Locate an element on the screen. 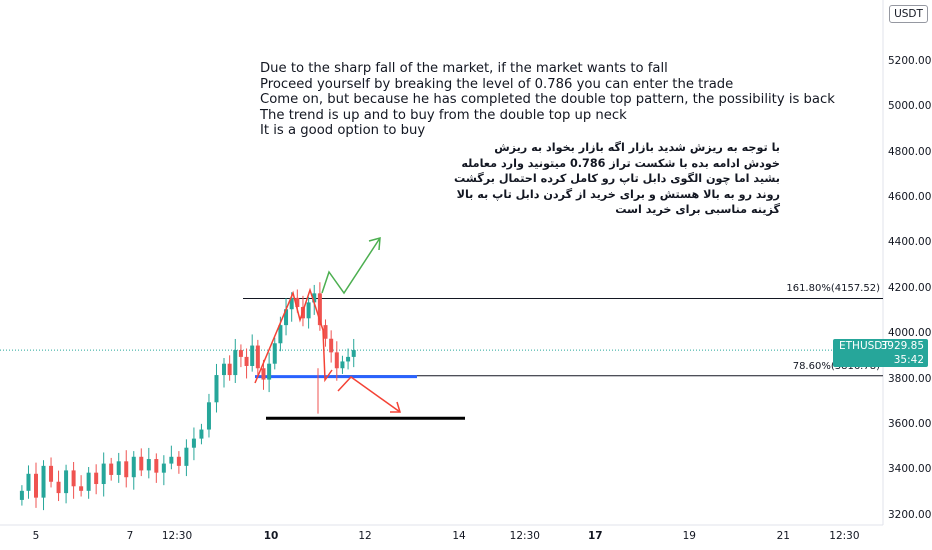  y-tick-label: 3600.00 is located at coordinates (910, 424).